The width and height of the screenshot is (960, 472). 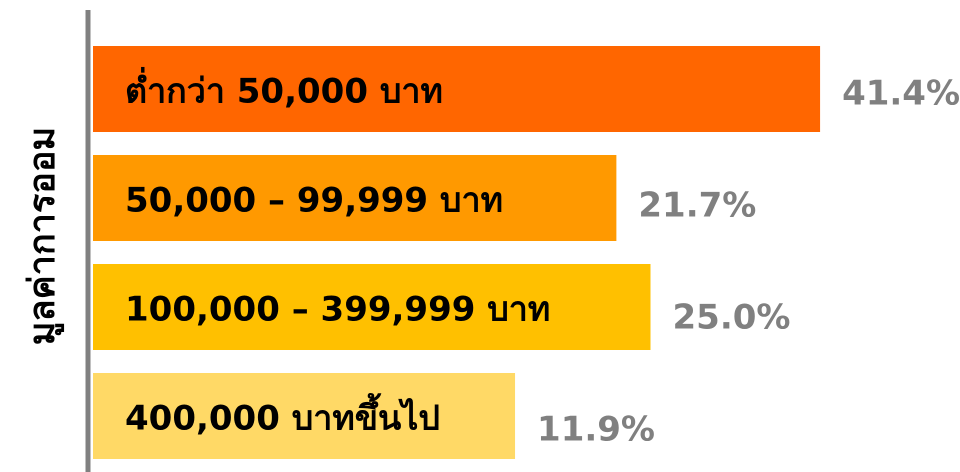 I want to click on value-label: 21.7%, so click(x=697, y=206).